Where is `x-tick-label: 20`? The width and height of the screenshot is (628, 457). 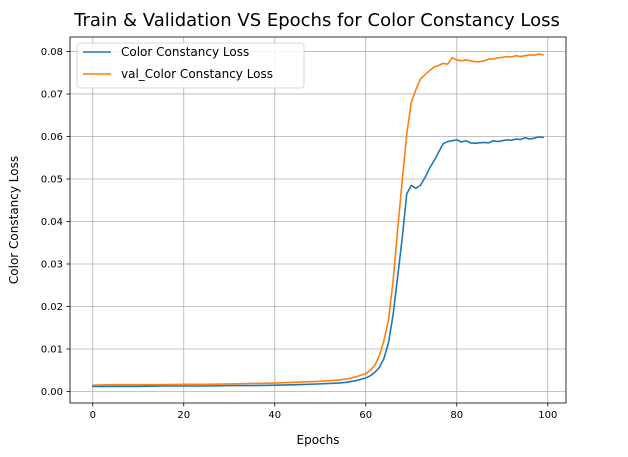 x-tick-label: 20 is located at coordinates (183, 415).